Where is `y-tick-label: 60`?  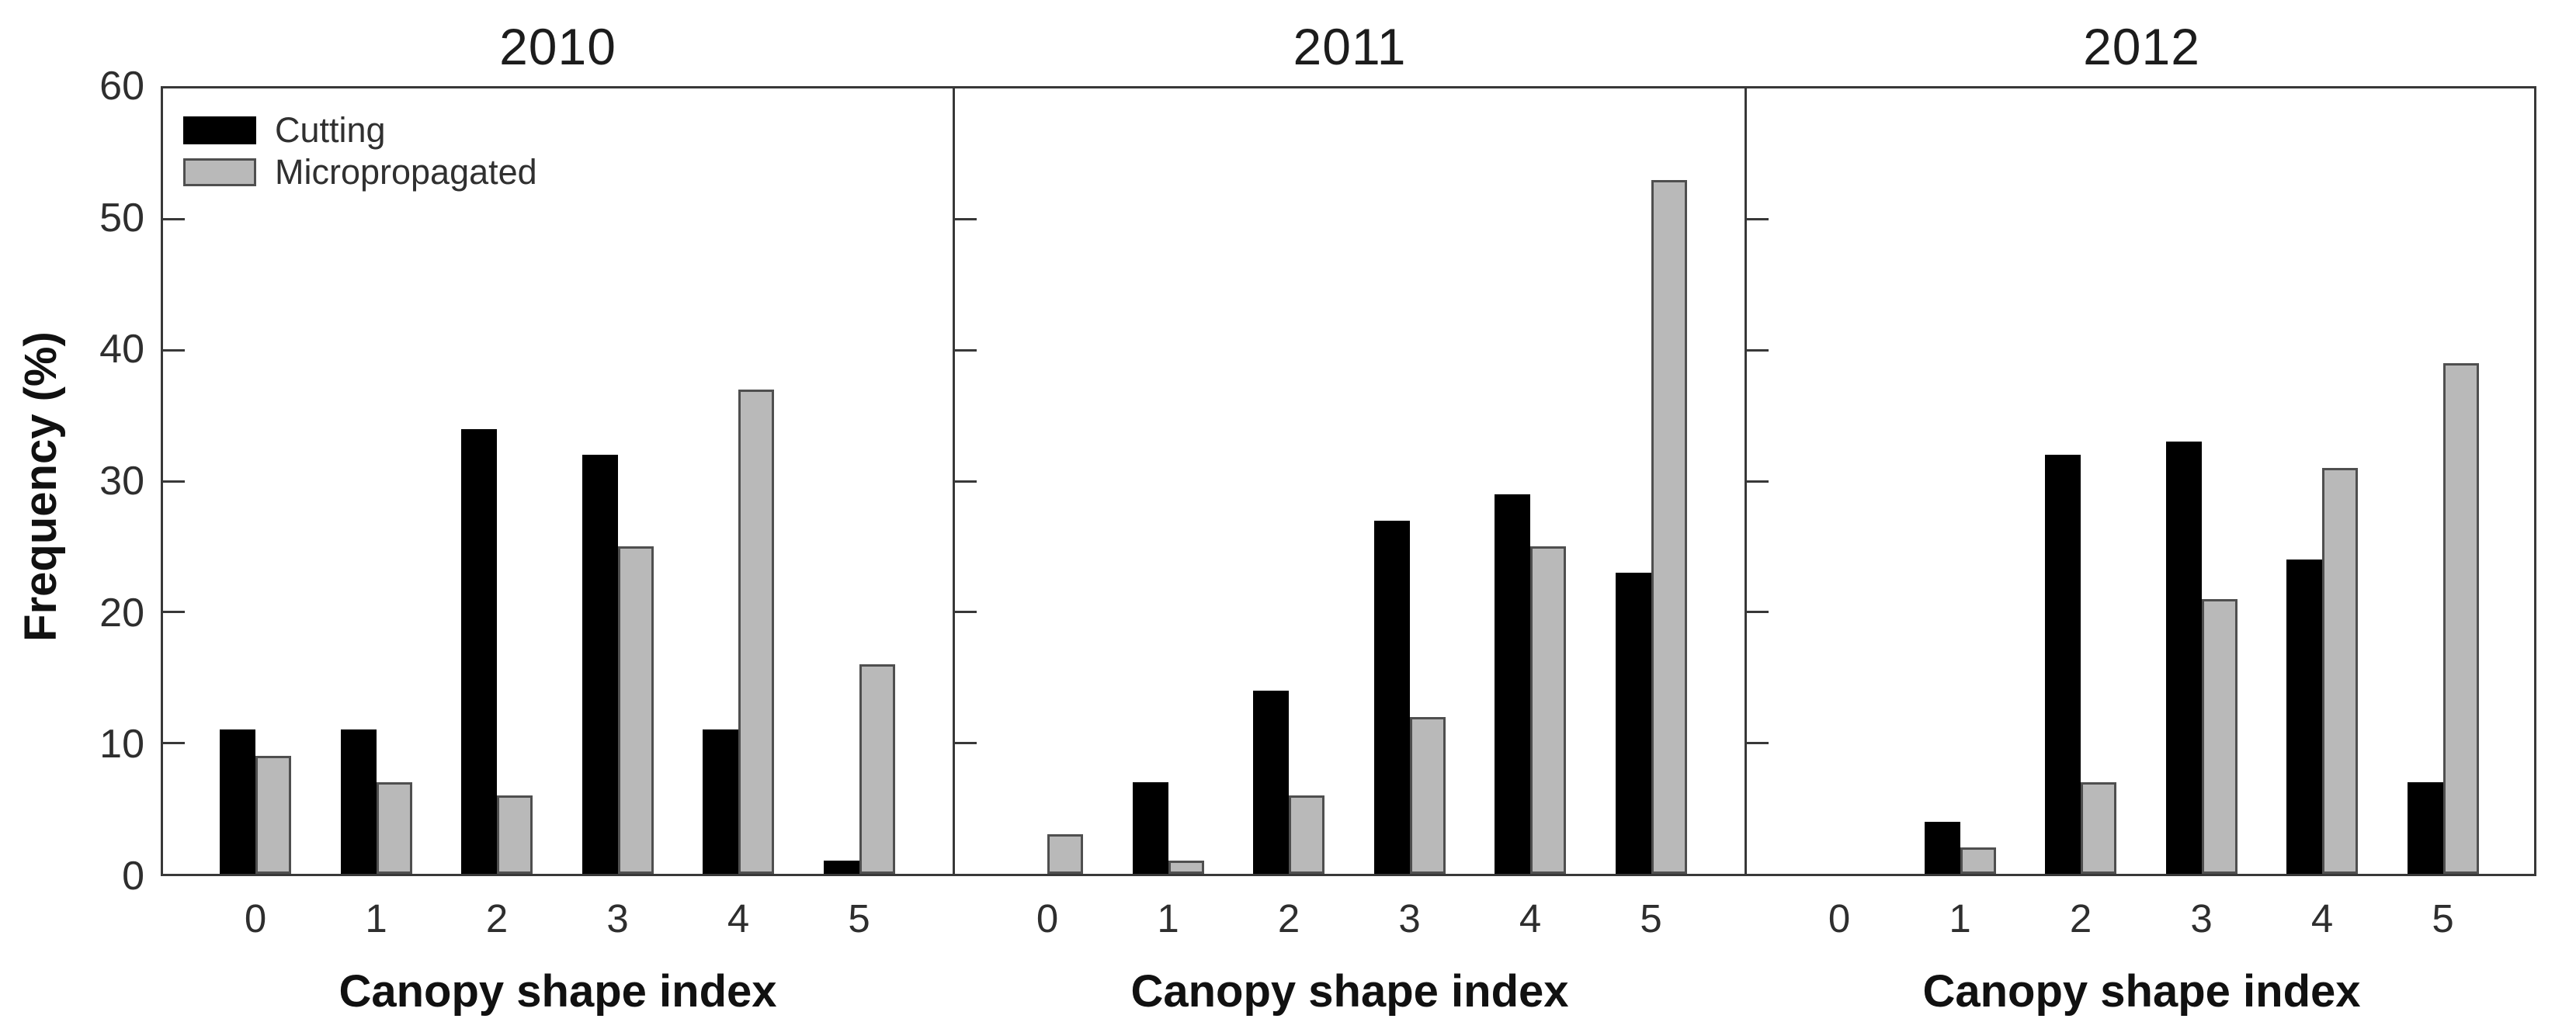 y-tick-label: 60 is located at coordinates (121, 86).